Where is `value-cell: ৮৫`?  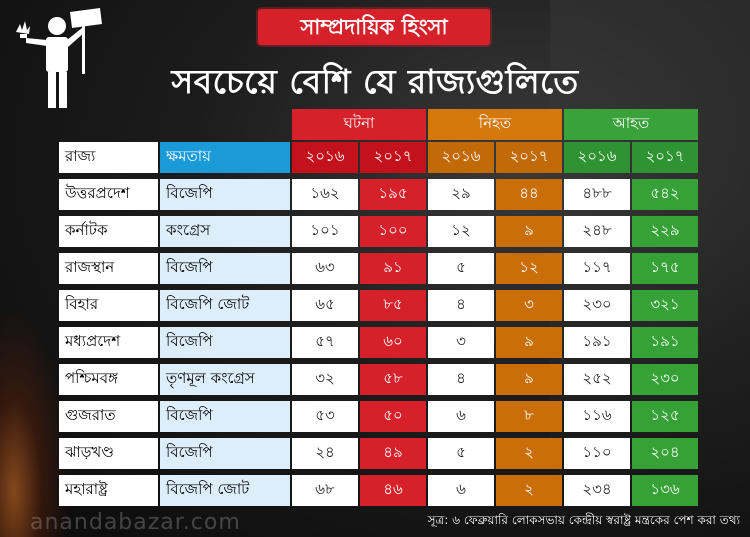
value-cell: ৮৫ is located at coordinates (393, 305).